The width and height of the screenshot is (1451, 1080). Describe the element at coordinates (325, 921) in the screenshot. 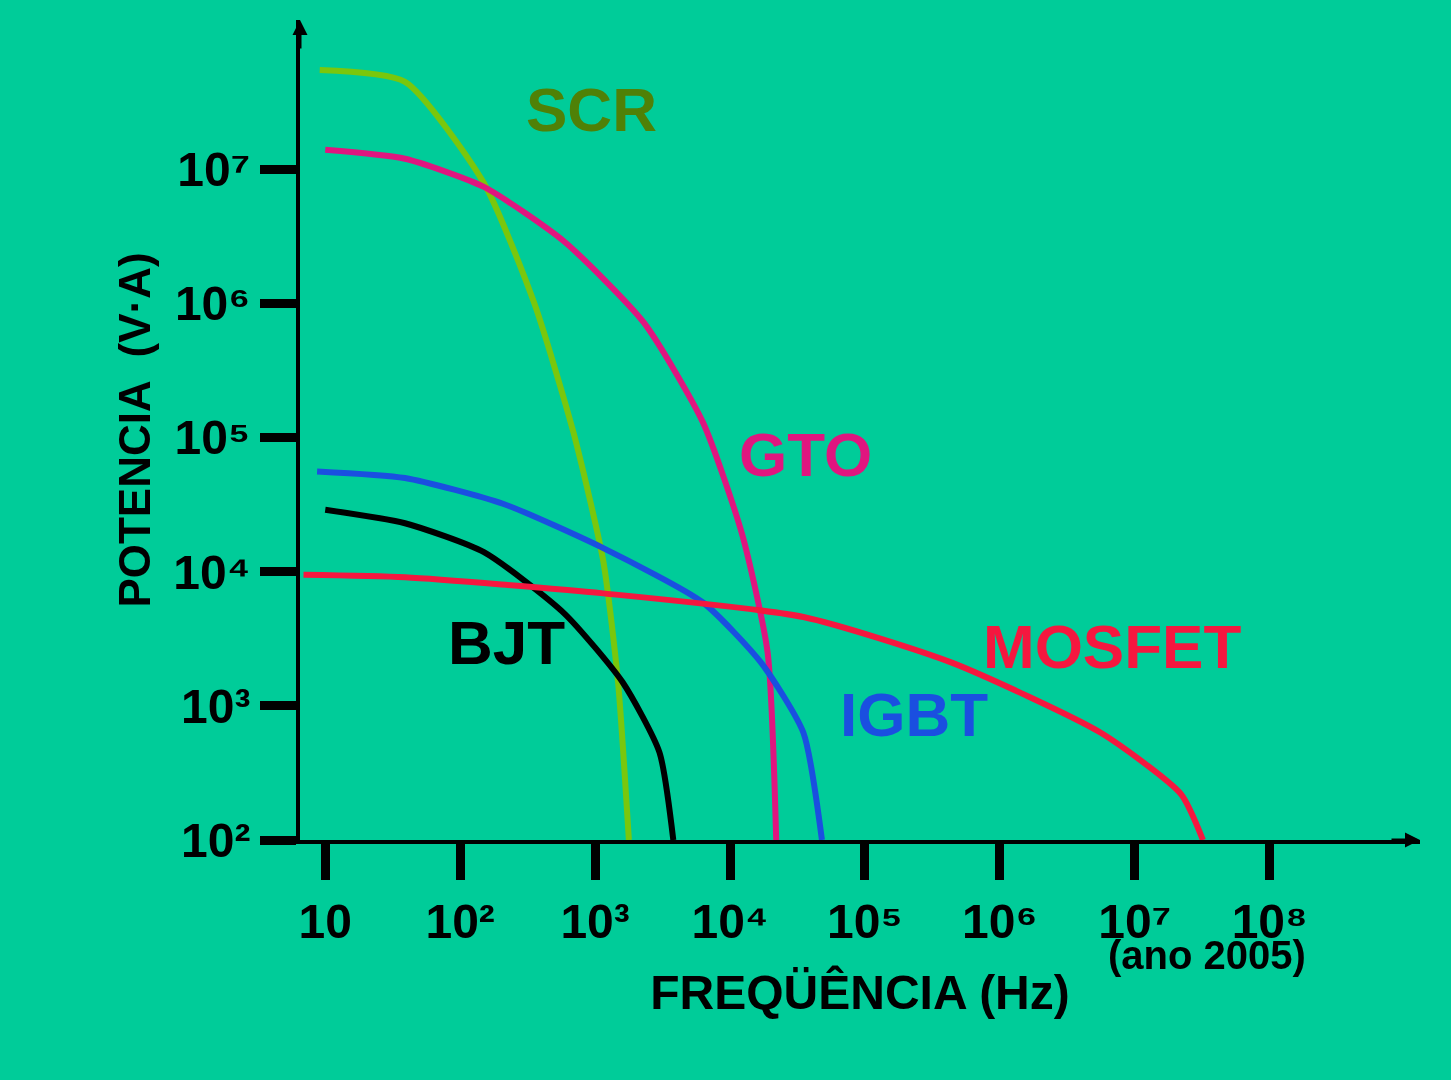

I see `x-tick-label: 10` at that location.